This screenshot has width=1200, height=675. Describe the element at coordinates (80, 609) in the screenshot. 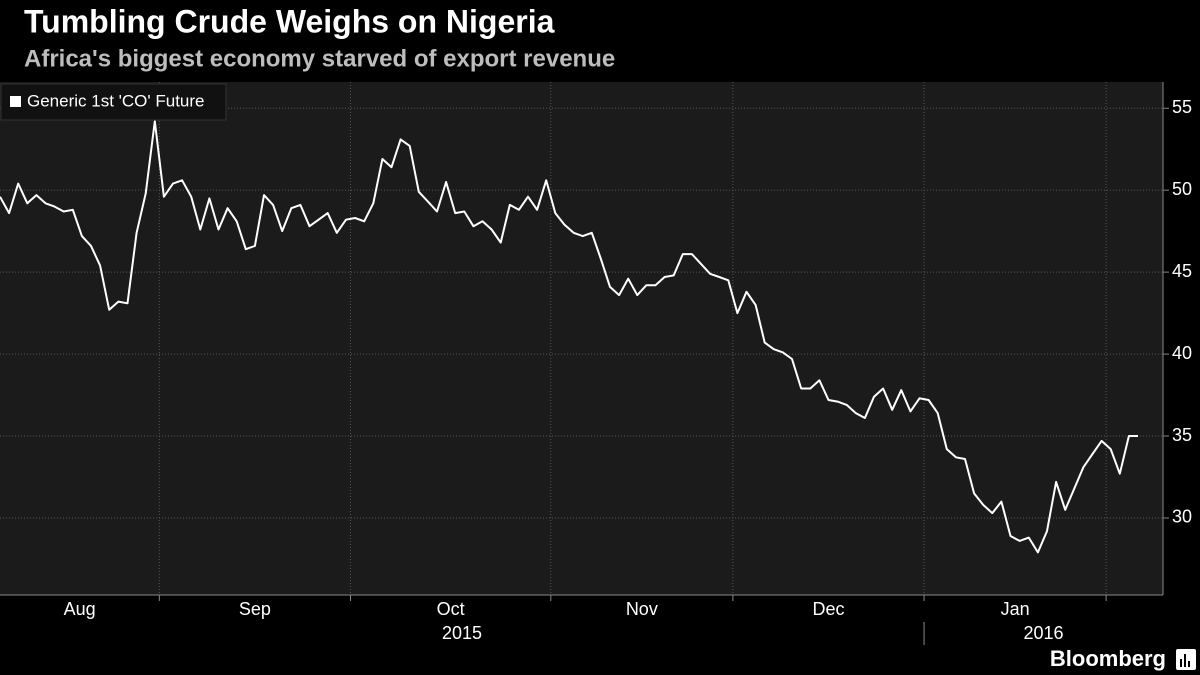

I see `x-tick-label: Aug` at that location.